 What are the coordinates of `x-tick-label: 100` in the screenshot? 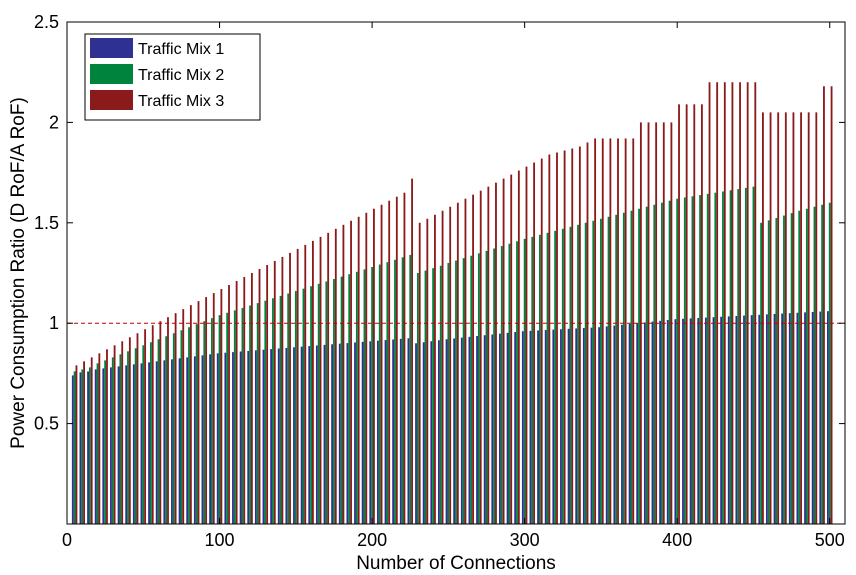 It's located at (220, 540).